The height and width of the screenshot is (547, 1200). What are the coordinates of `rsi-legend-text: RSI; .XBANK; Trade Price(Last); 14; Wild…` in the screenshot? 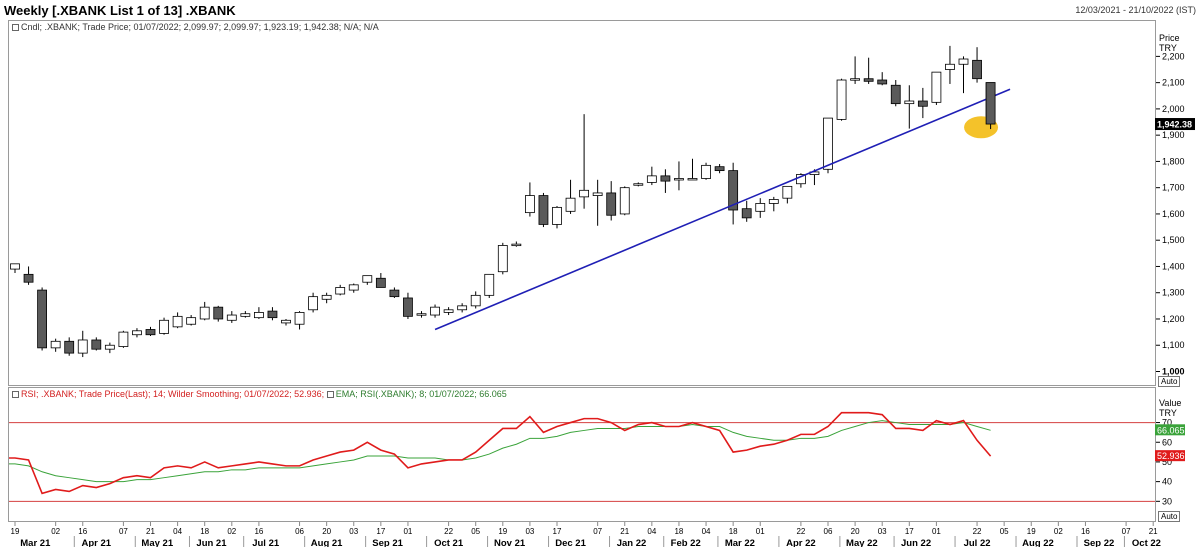 It's located at (173, 394).